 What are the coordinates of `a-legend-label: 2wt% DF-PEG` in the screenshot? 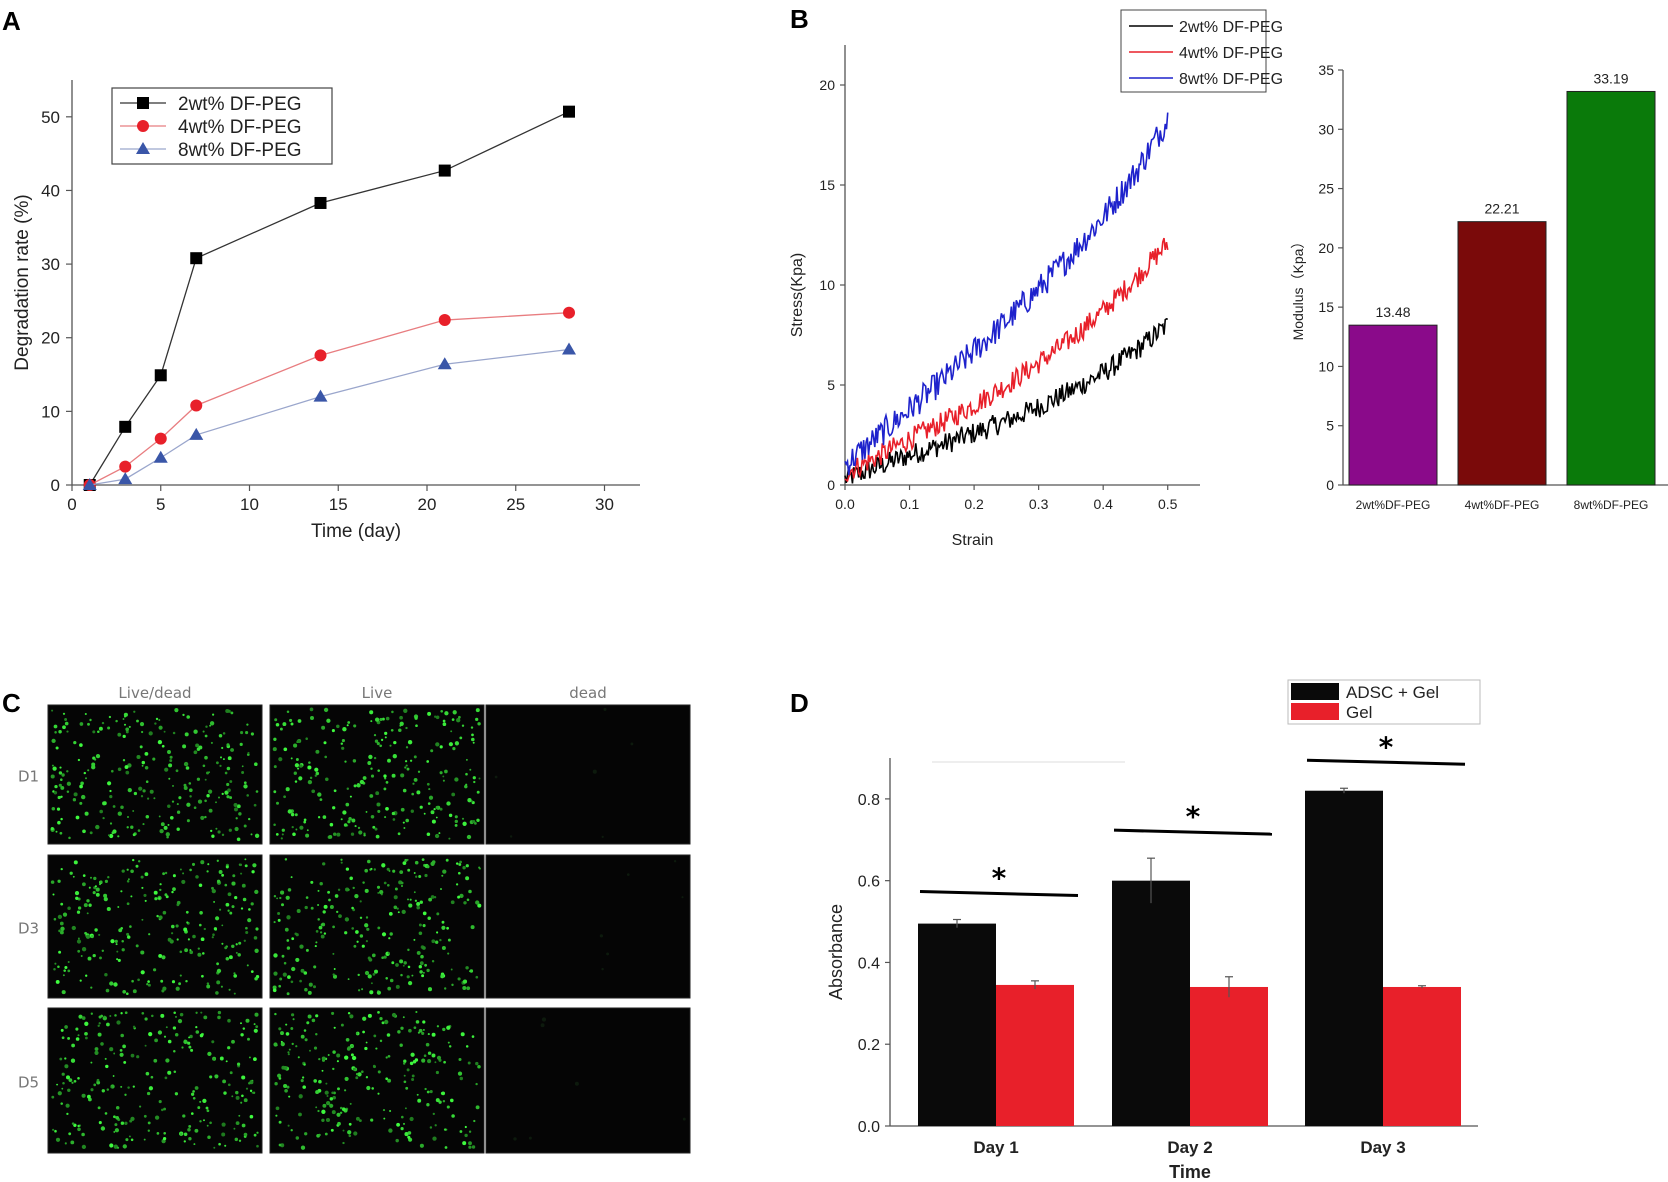 It's located at (240, 104).